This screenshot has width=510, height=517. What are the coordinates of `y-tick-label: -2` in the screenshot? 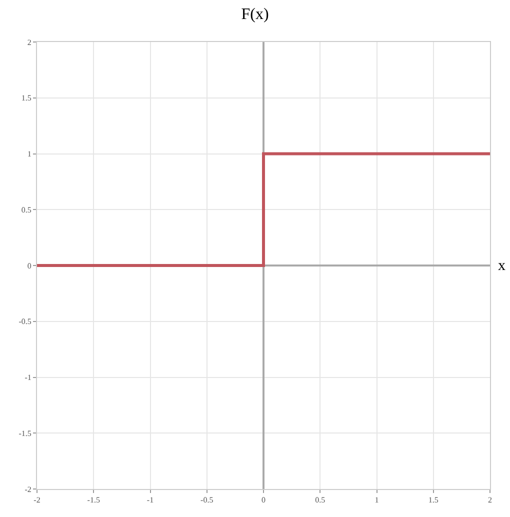 It's located at (28, 489).